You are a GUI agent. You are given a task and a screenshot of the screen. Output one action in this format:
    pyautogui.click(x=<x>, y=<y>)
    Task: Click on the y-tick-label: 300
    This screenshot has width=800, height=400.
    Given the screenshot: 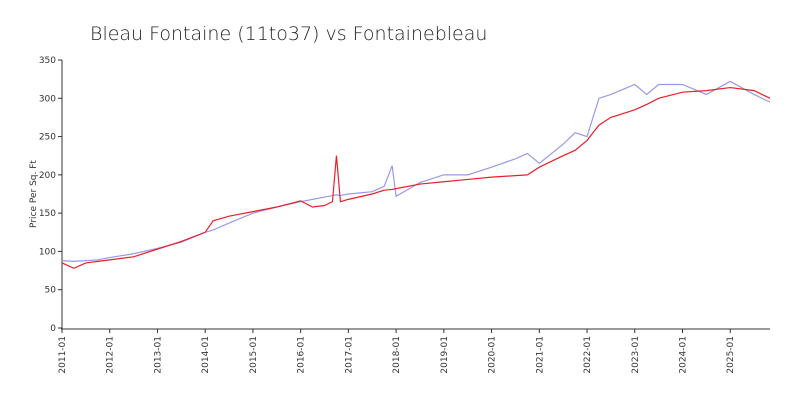 What is the action you would take?
    pyautogui.click(x=47, y=99)
    